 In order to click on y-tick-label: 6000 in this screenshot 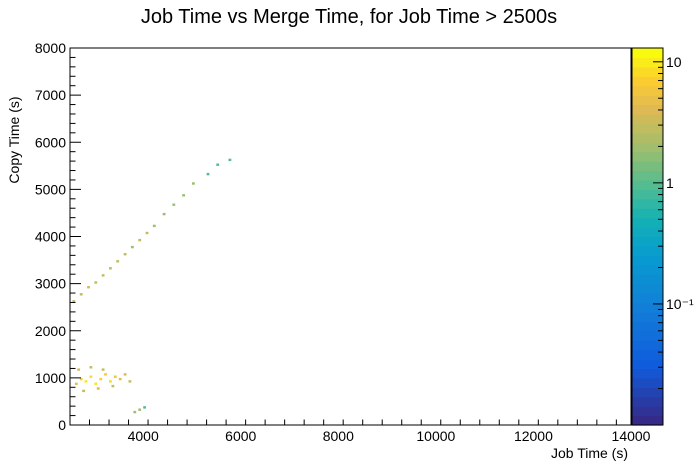, I will do `click(50, 142)`.